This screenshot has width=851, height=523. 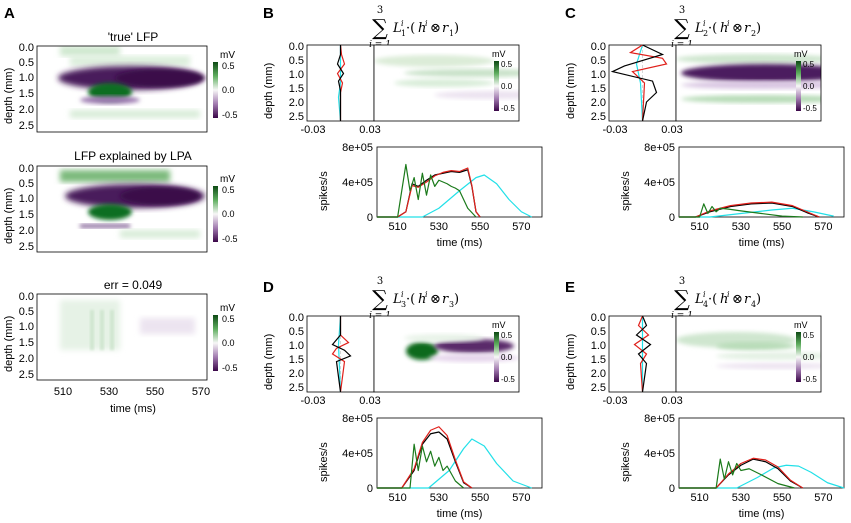 What do you see at coordinates (227, 55) in the screenshot?
I see `svg-text: mV` at bounding box center [227, 55].